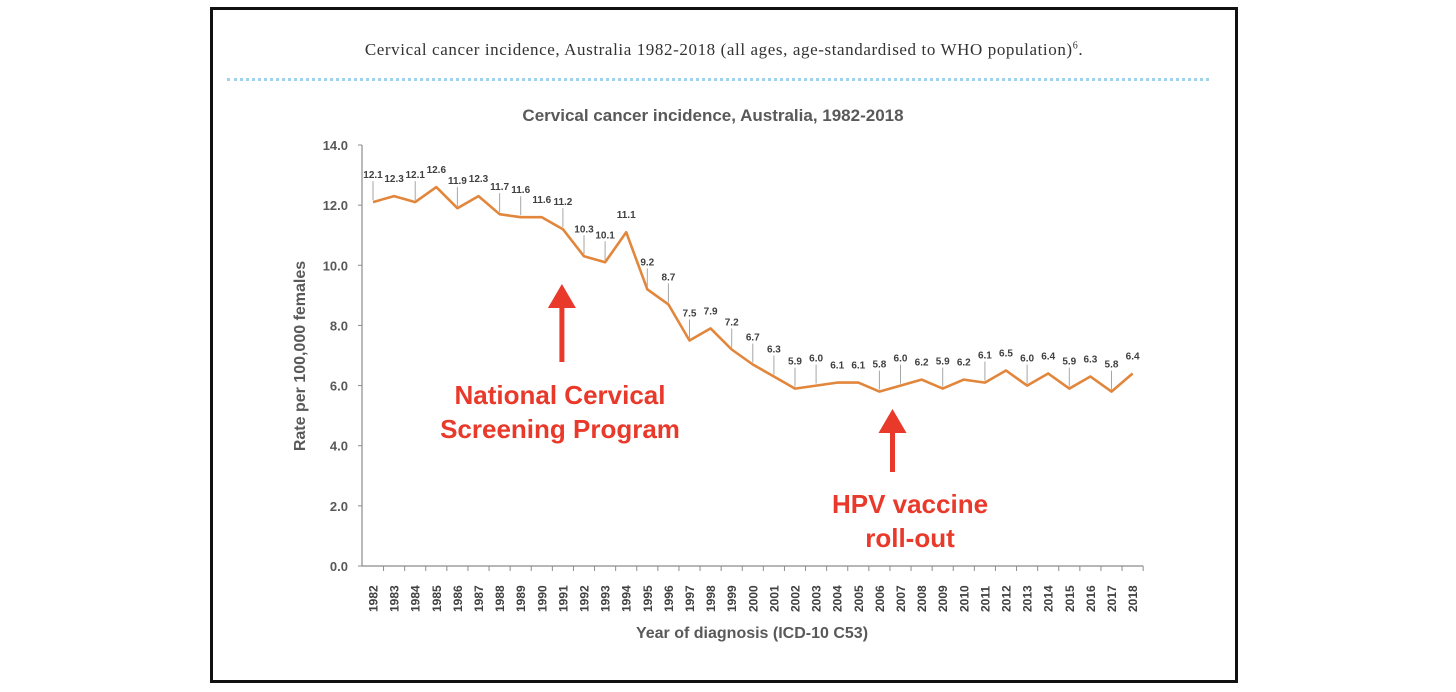  I want to click on annotation-2: HPV vaccine roll-out, so click(910, 481).